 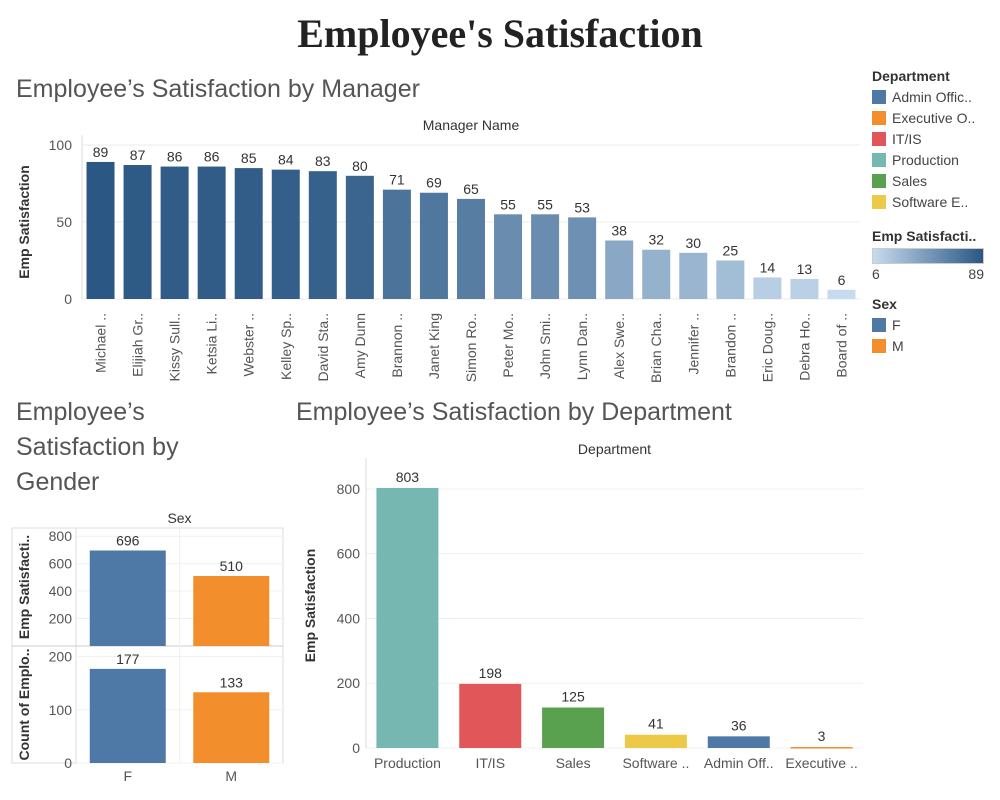 I want to click on bar-value-label: 3, so click(x=822, y=736).